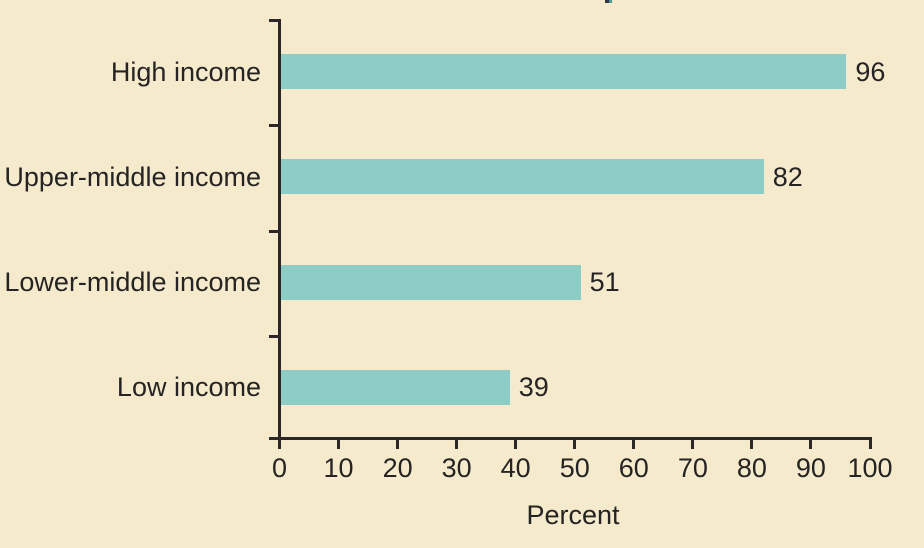 Image resolution: width=924 pixels, height=548 pixels. I want to click on bar-value-label: 82, so click(787, 176).